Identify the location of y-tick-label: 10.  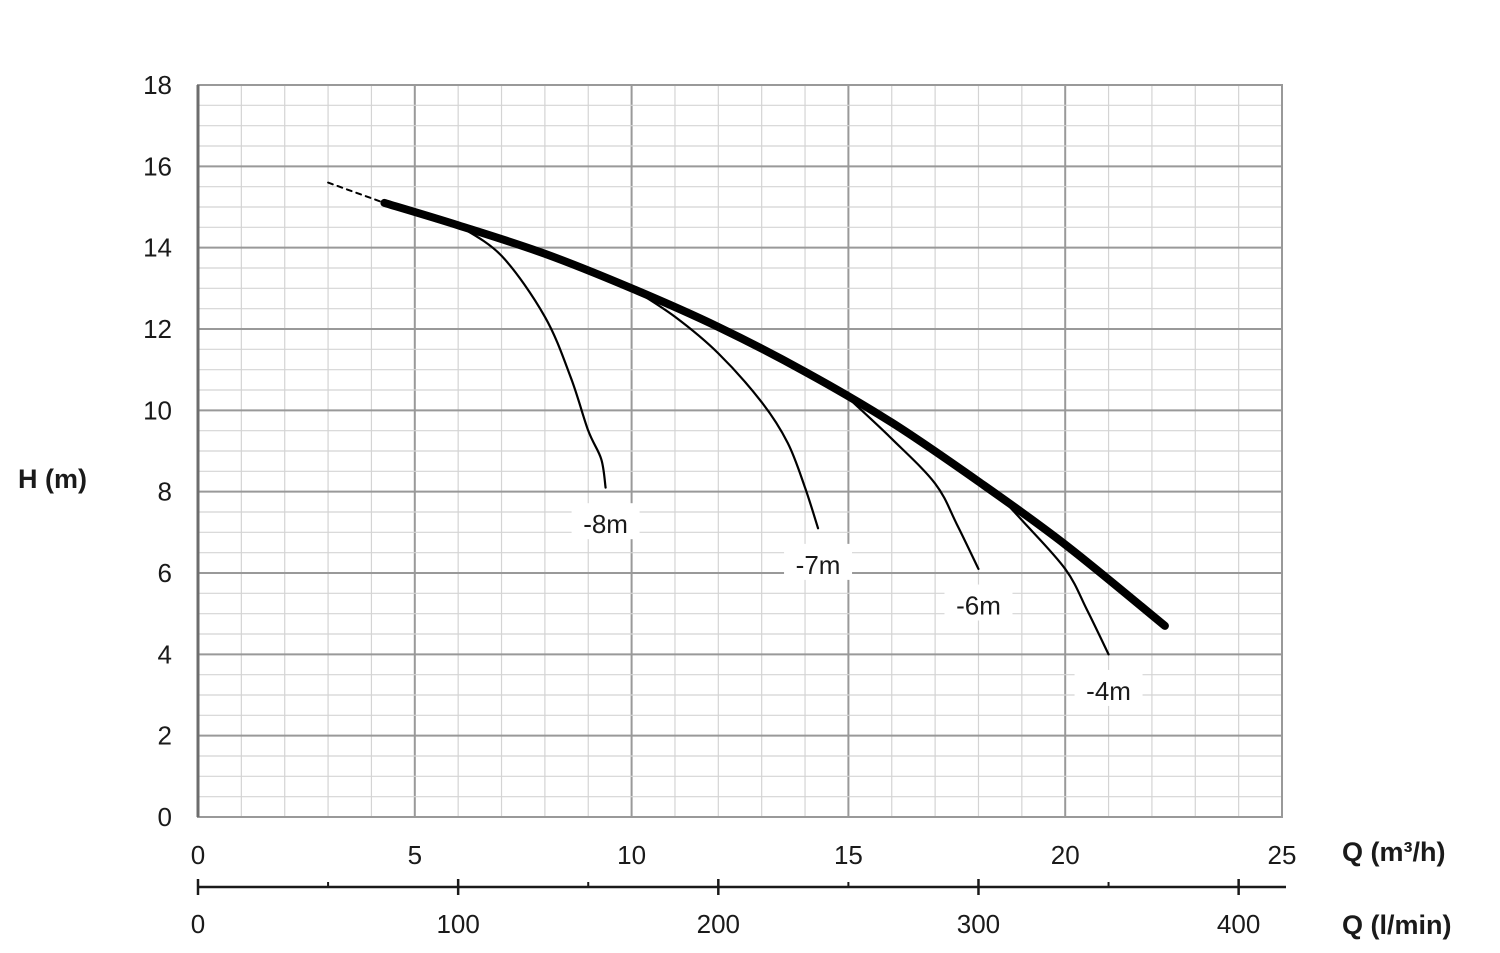
(157, 410).